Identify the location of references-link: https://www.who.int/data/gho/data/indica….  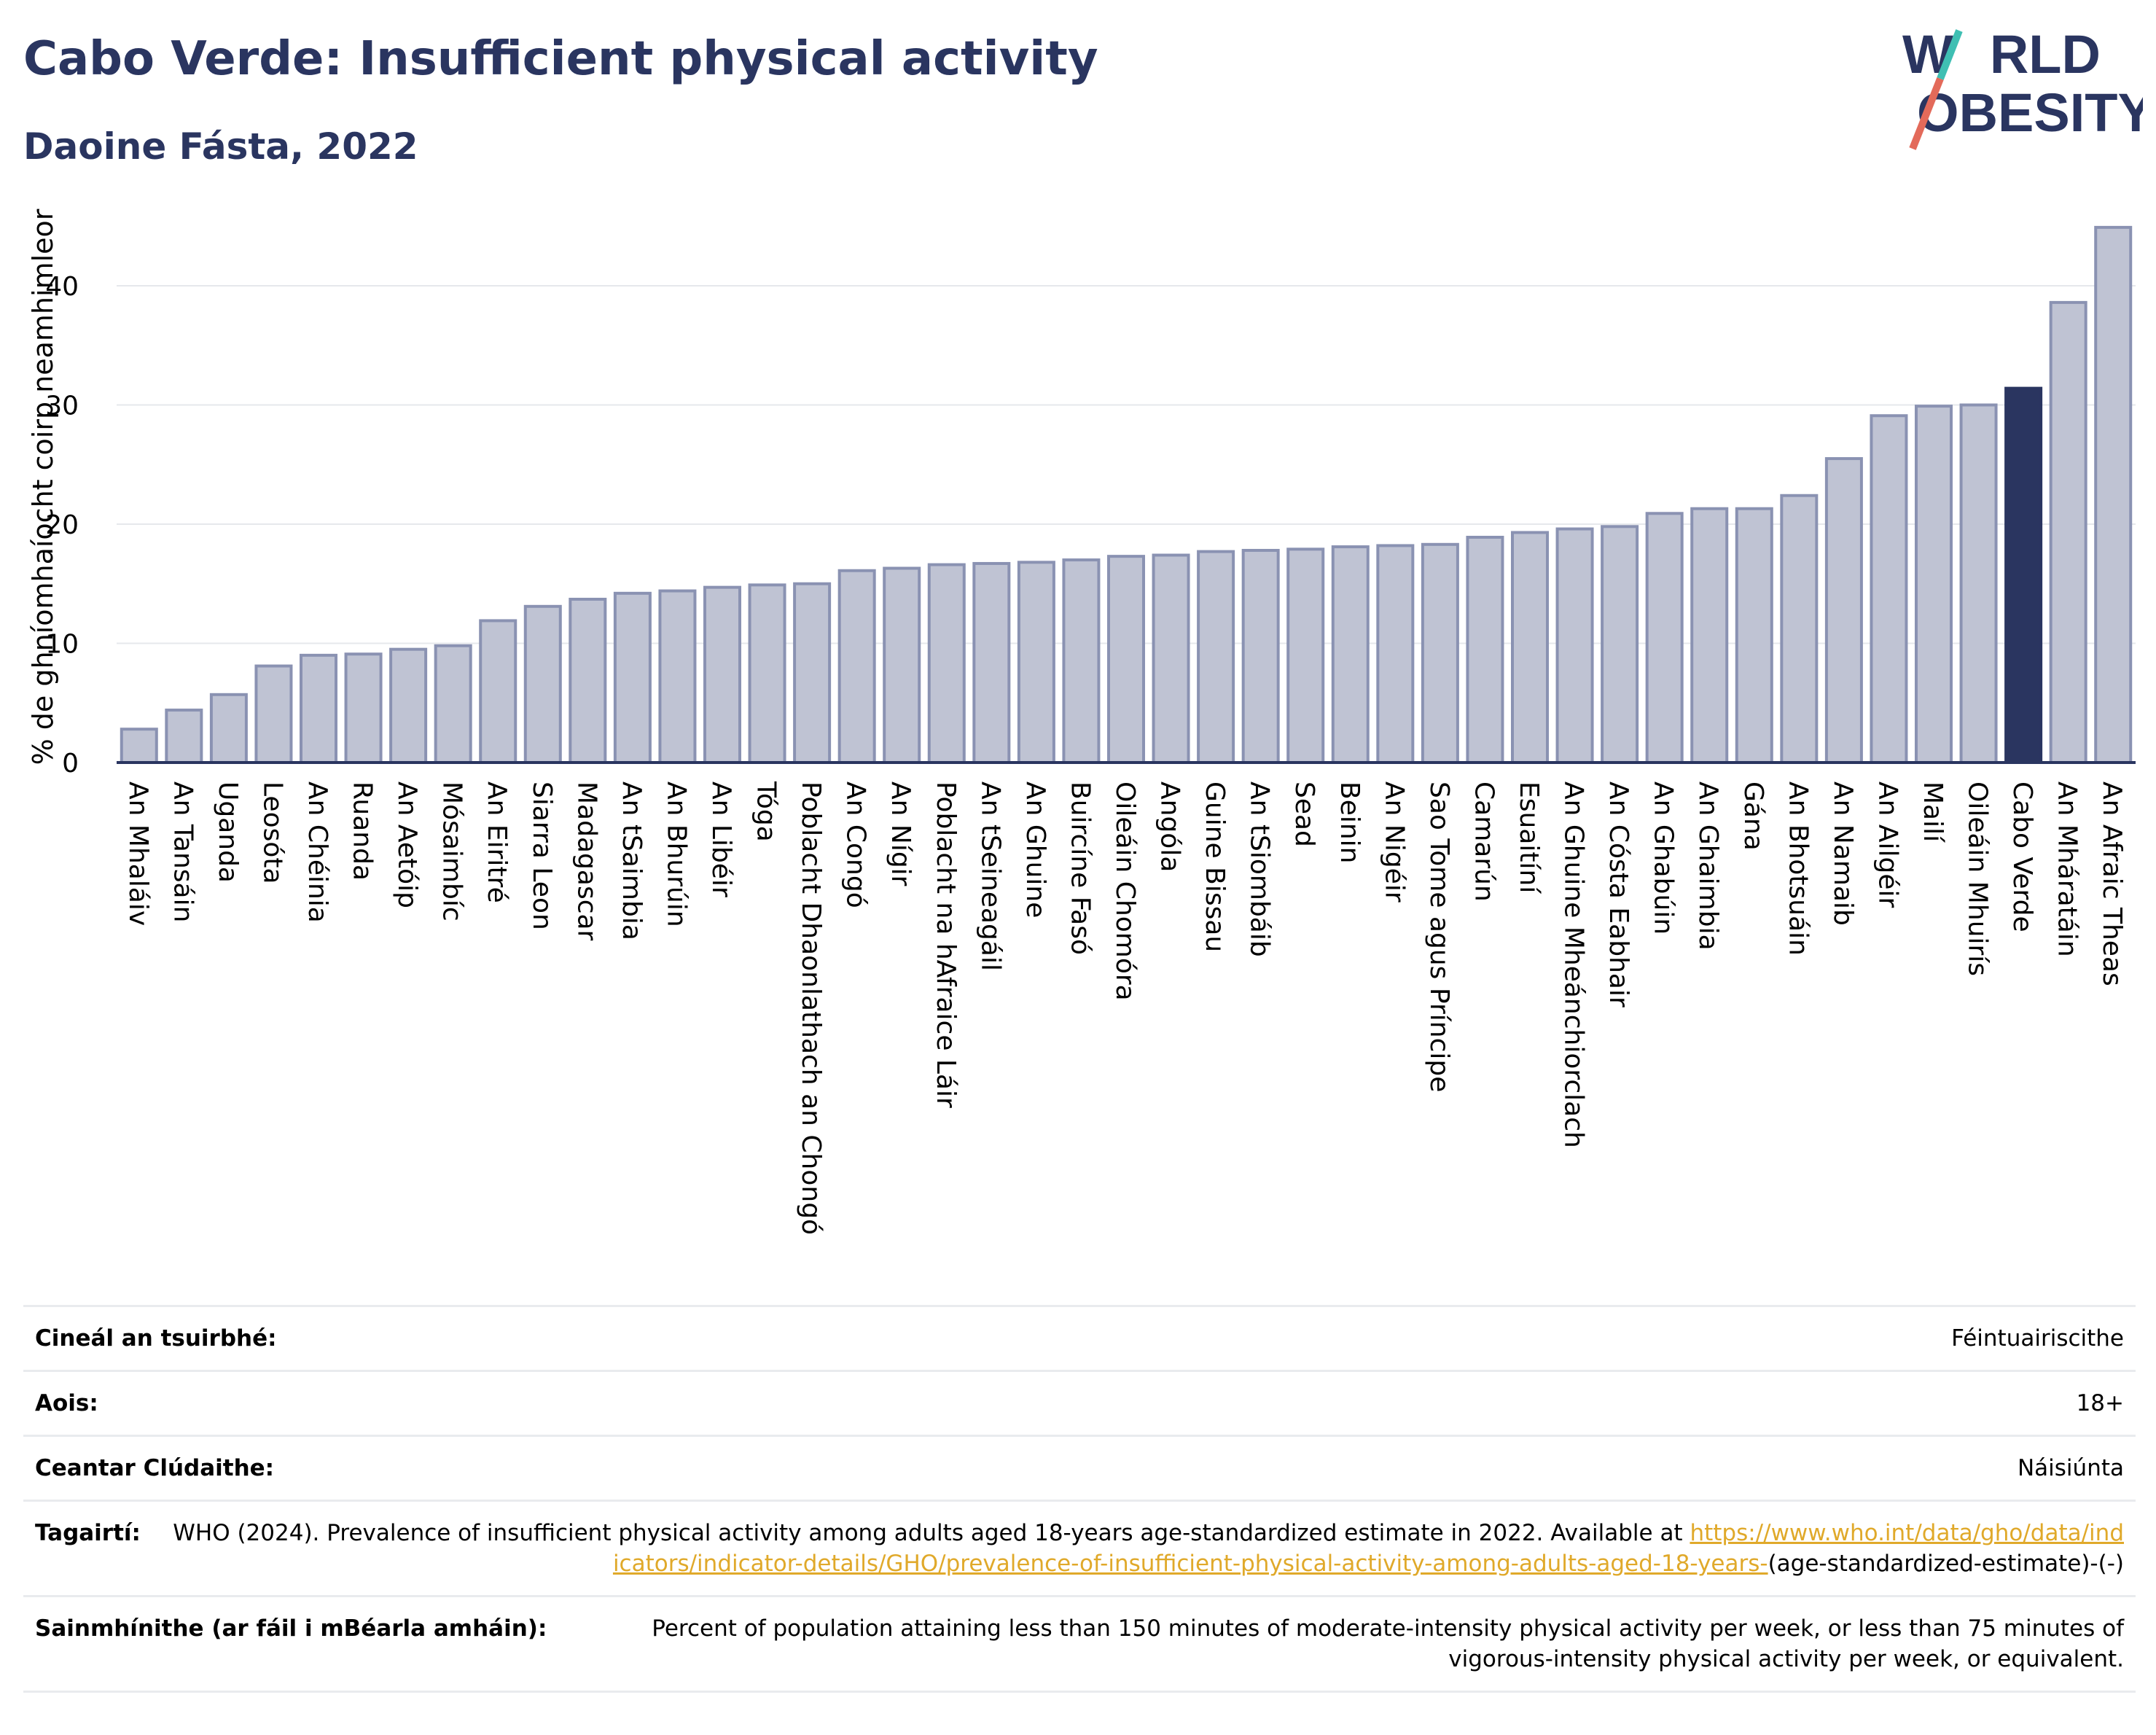
(1368, 1548).